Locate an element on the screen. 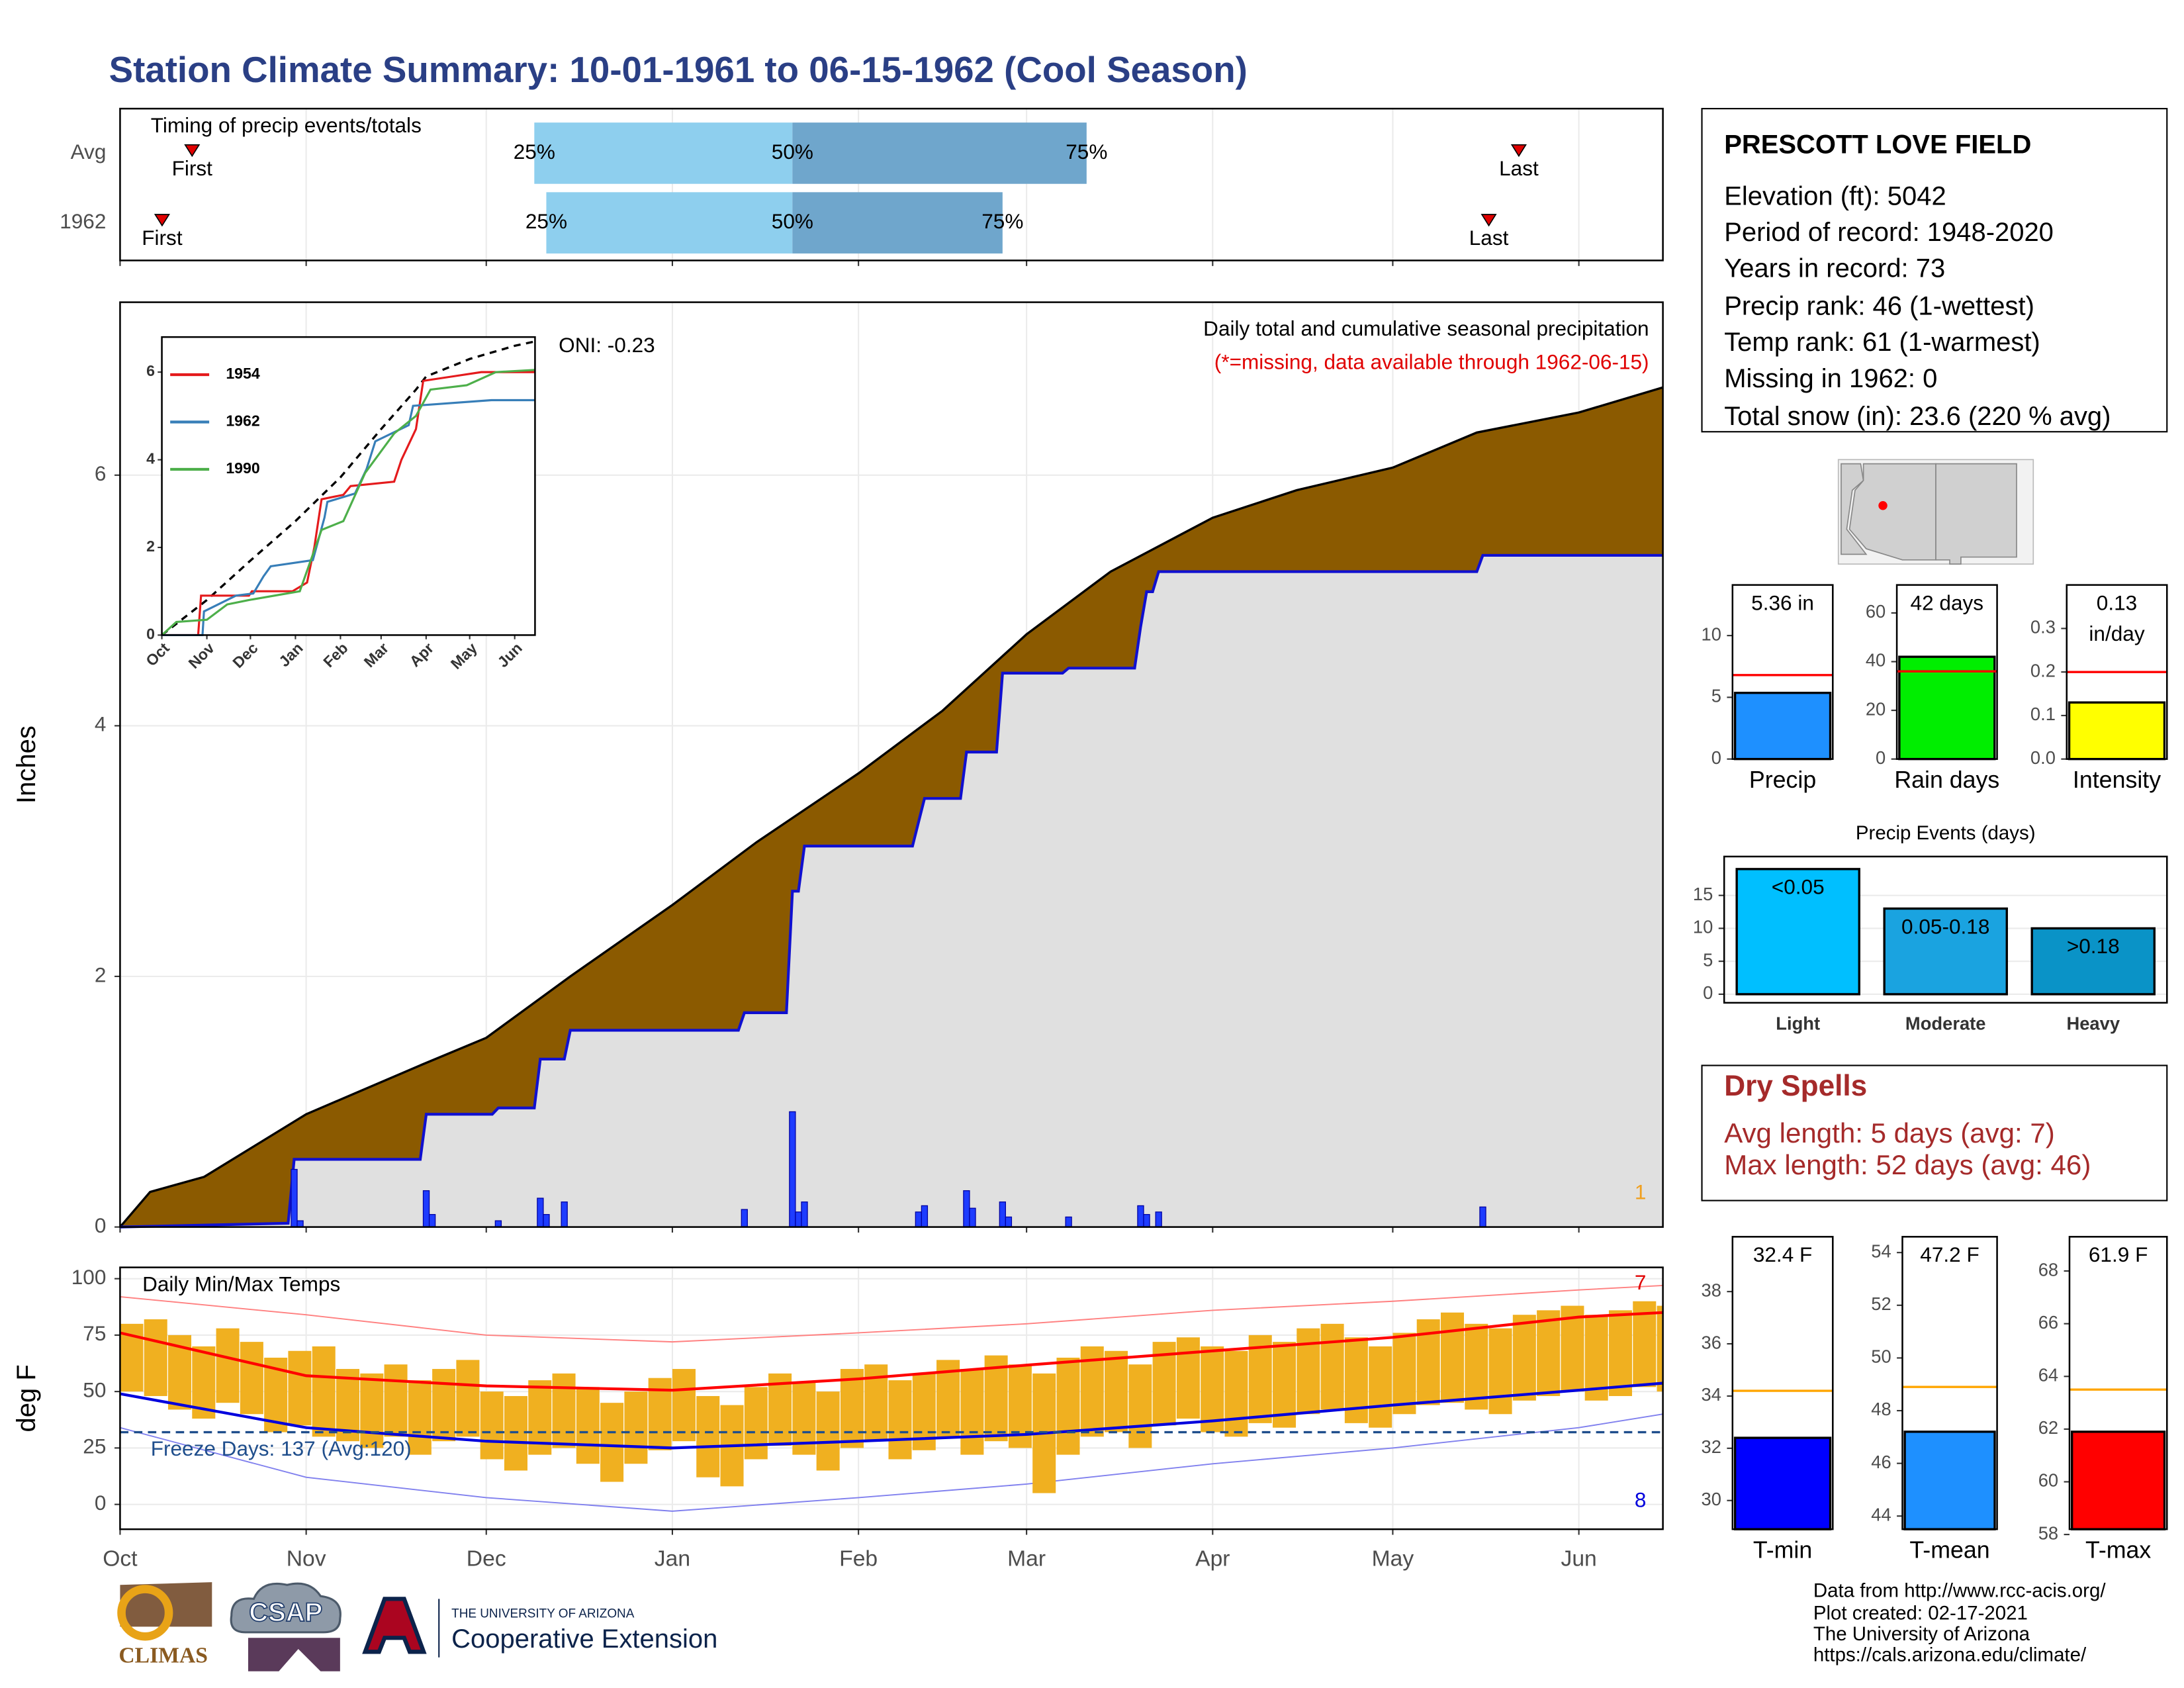 This screenshot has width=2184, height=1688. station-line: Missing in 1962: 0 is located at coordinates (1831, 378).